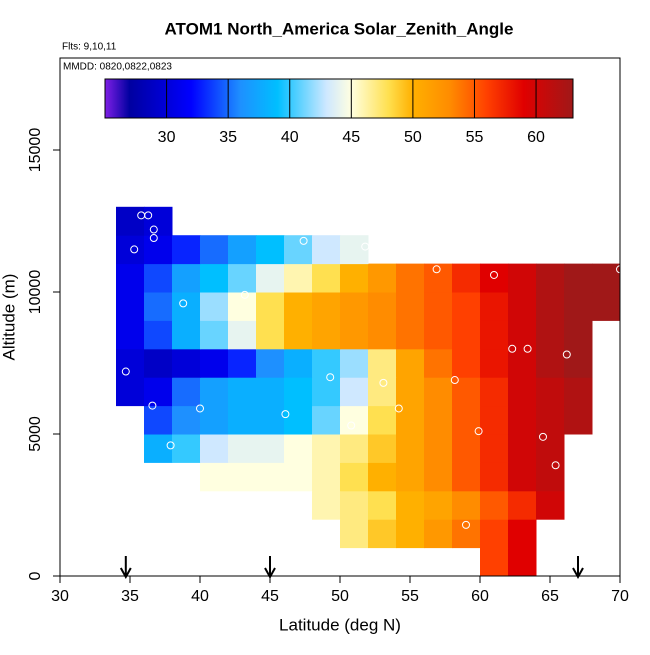  Describe the element at coordinates (270, 568) in the screenshot. I see `flight-marker` at that location.